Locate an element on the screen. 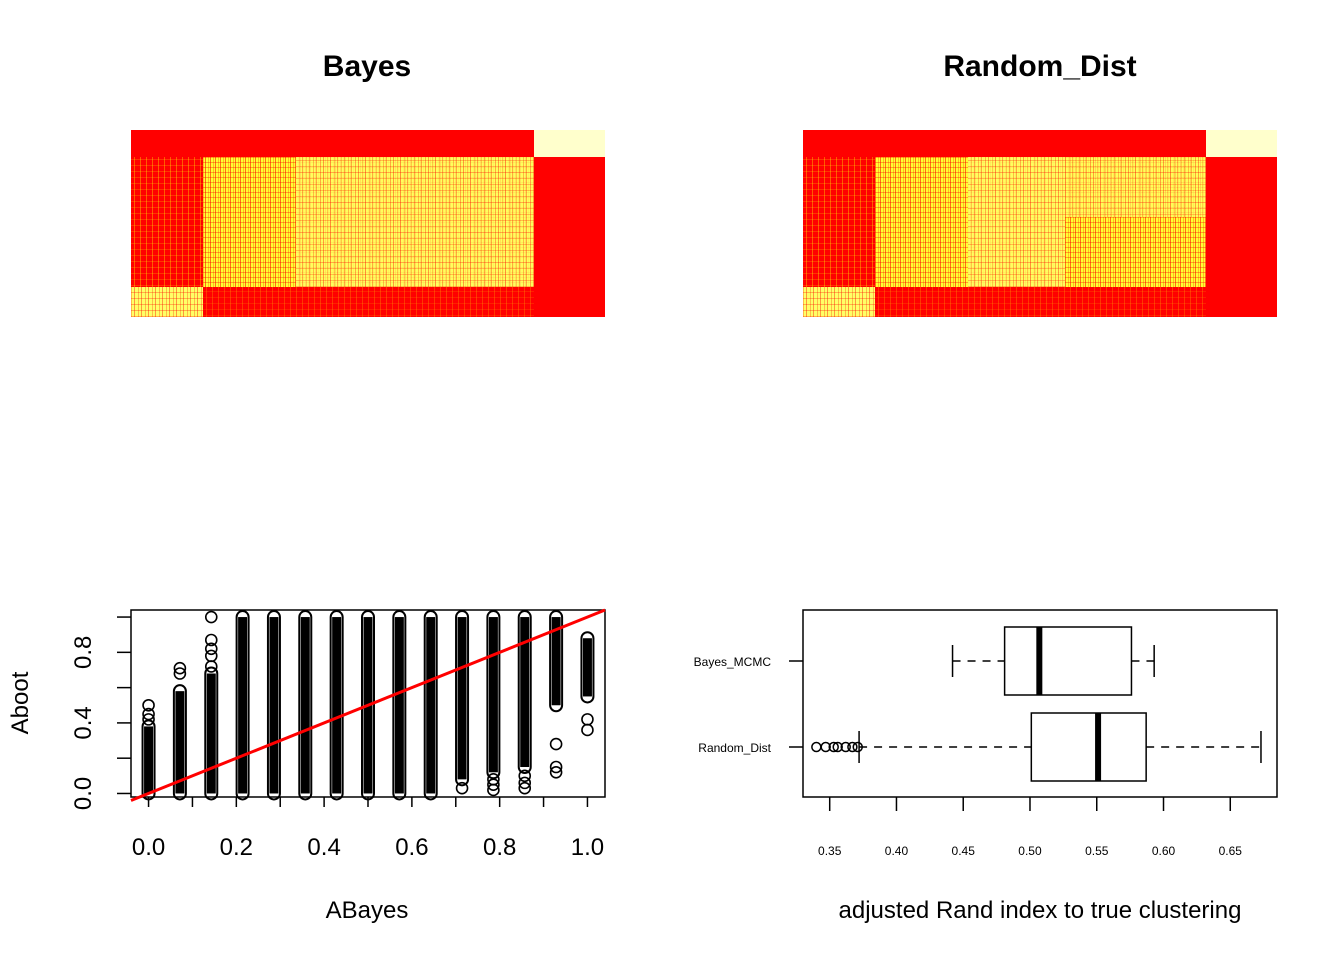 The height and width of the screenshot is (960, 1344). heatmap-random-dist-block-left is located at coordinates (839, 222).